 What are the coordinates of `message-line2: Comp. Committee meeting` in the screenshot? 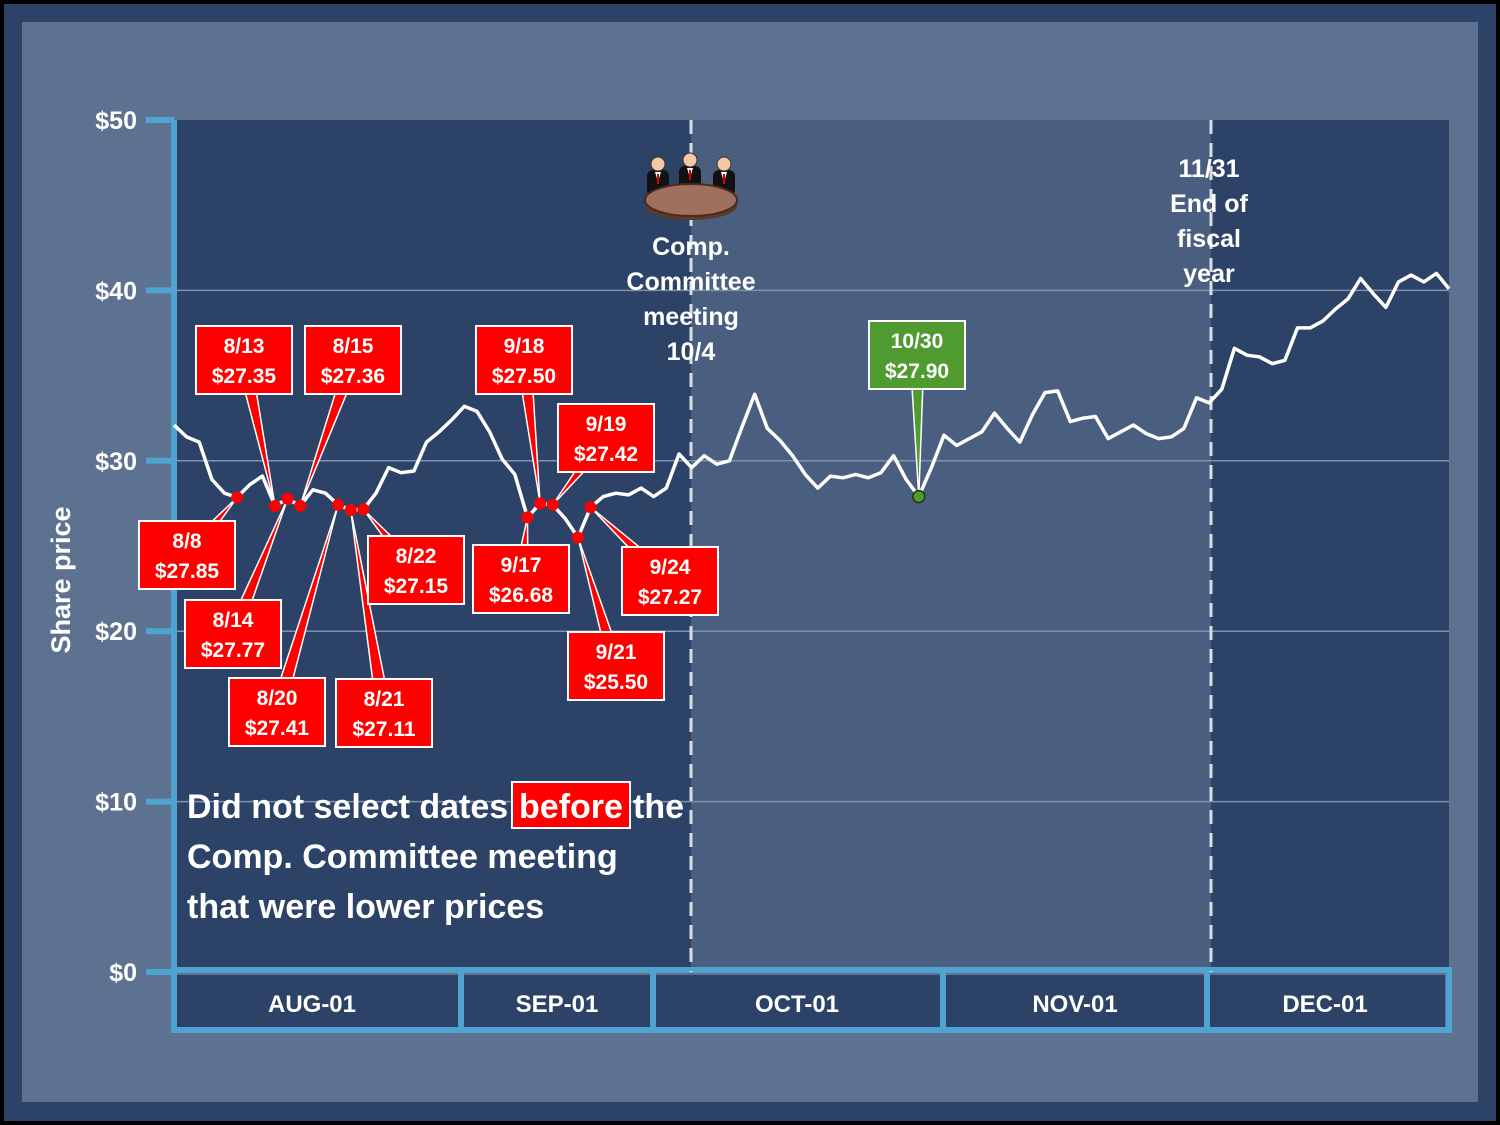 It's located at (402, 857).